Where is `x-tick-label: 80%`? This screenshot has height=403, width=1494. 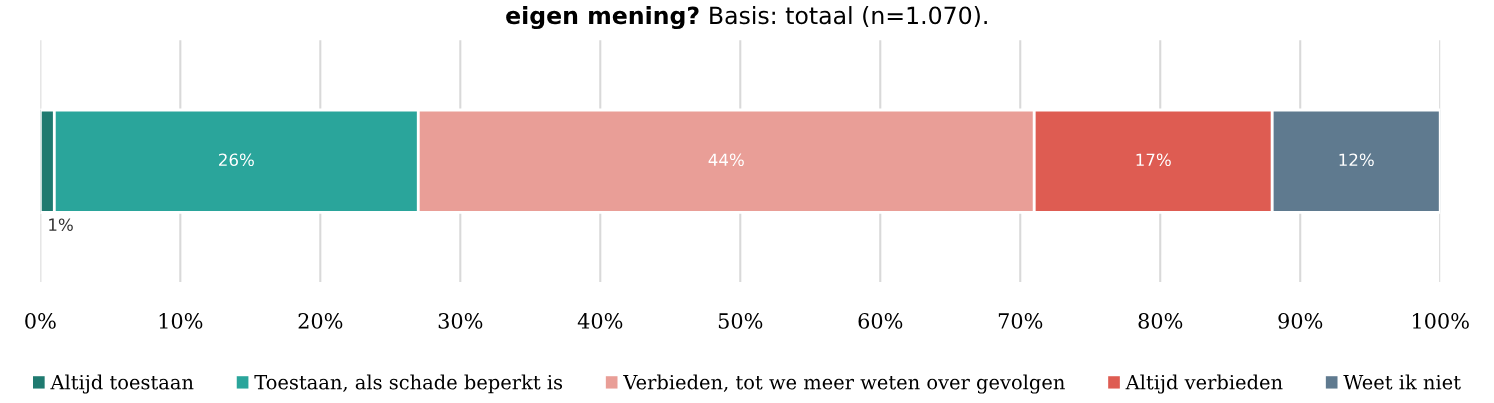 x-tick-label: 80% is located at coordinates (1160, 321).